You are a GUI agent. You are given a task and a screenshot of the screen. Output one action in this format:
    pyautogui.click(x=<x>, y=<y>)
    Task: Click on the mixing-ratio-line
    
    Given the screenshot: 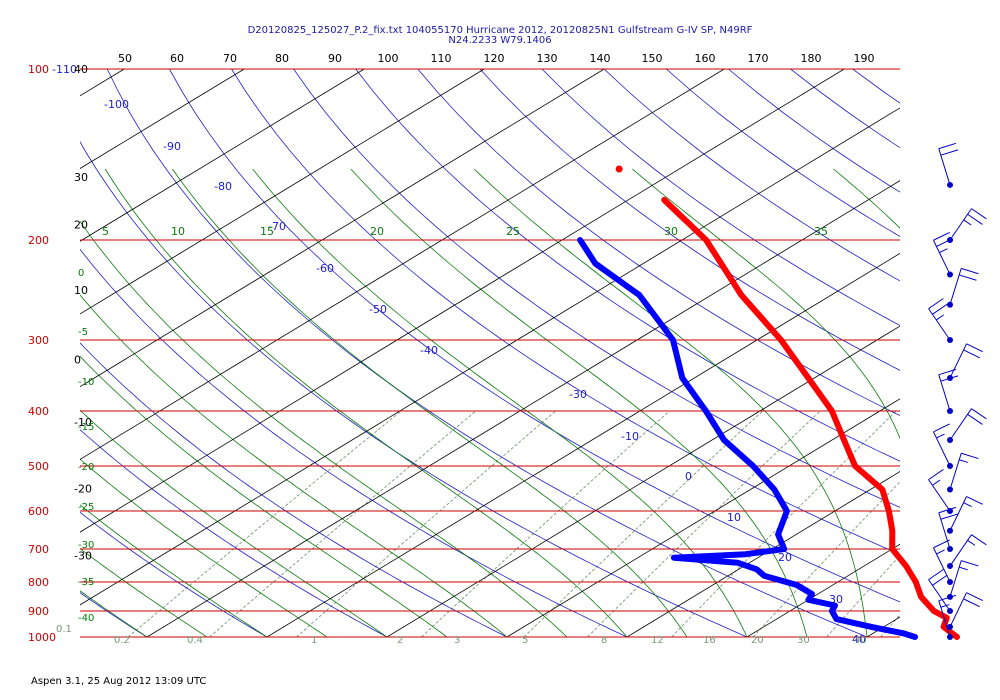 What is the action you would take?
    pyautogui.click(x=545, y=523)
    